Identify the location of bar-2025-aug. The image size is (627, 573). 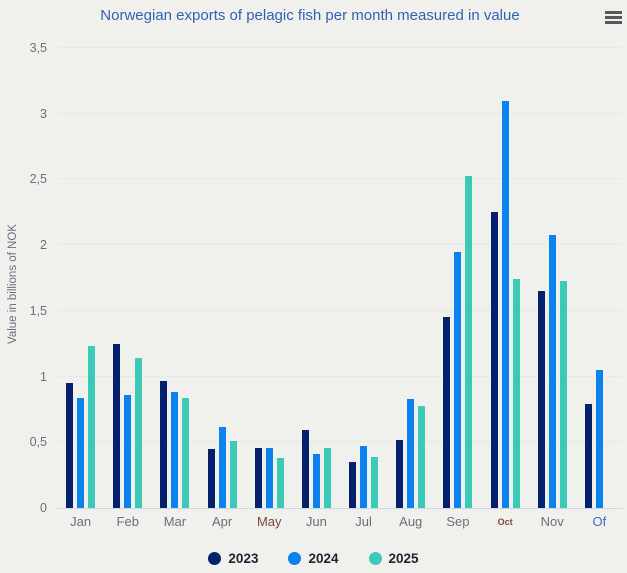
(422, 456).